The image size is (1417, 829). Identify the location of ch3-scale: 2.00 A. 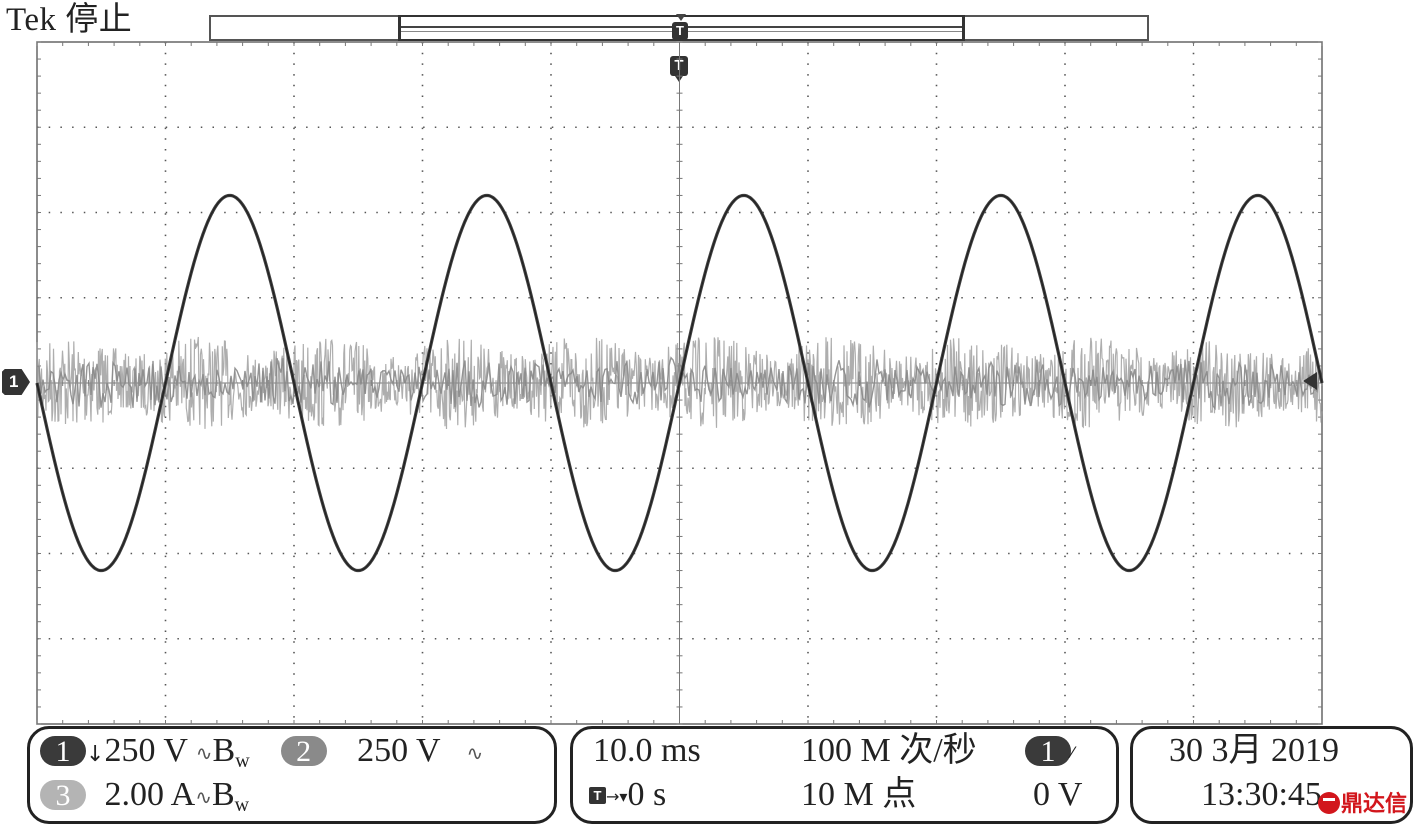
(150, 794).